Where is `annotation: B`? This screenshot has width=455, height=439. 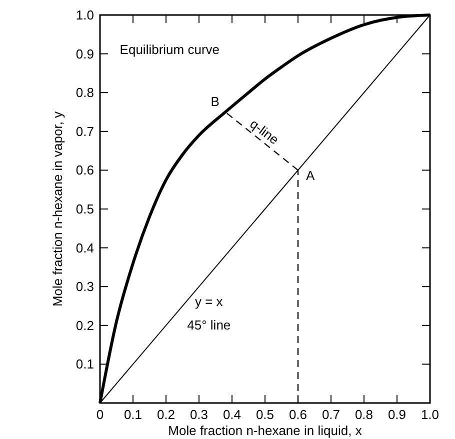 annotation: B is located at coordinates (215, 101).